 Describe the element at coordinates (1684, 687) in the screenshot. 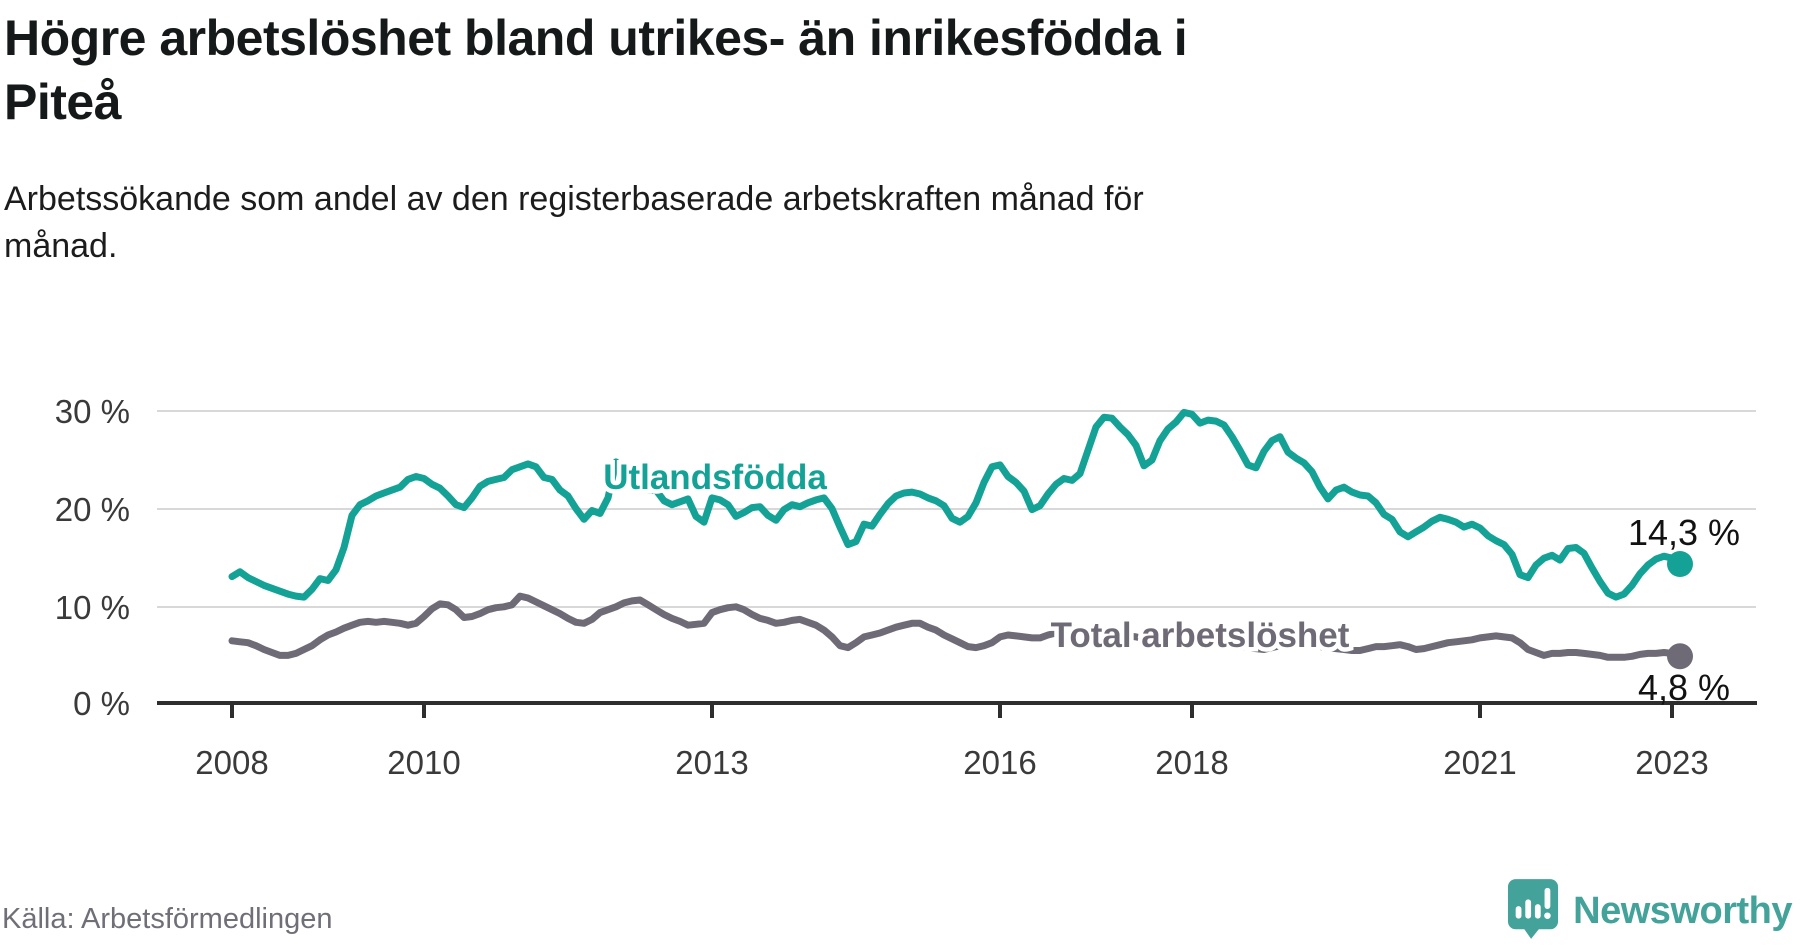

I see `total-end-value-label: 4,8 %` at that location.